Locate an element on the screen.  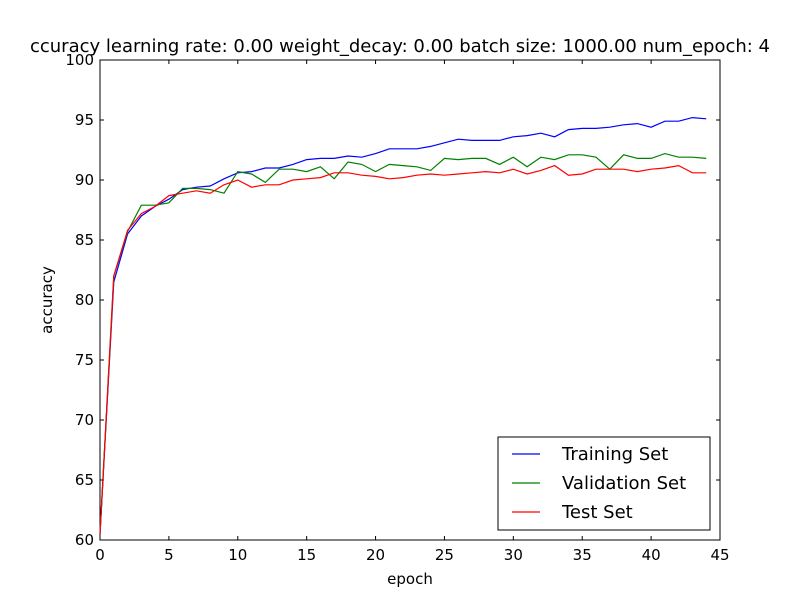
y-tick-label: 70 is located at coordinates (84, 420).